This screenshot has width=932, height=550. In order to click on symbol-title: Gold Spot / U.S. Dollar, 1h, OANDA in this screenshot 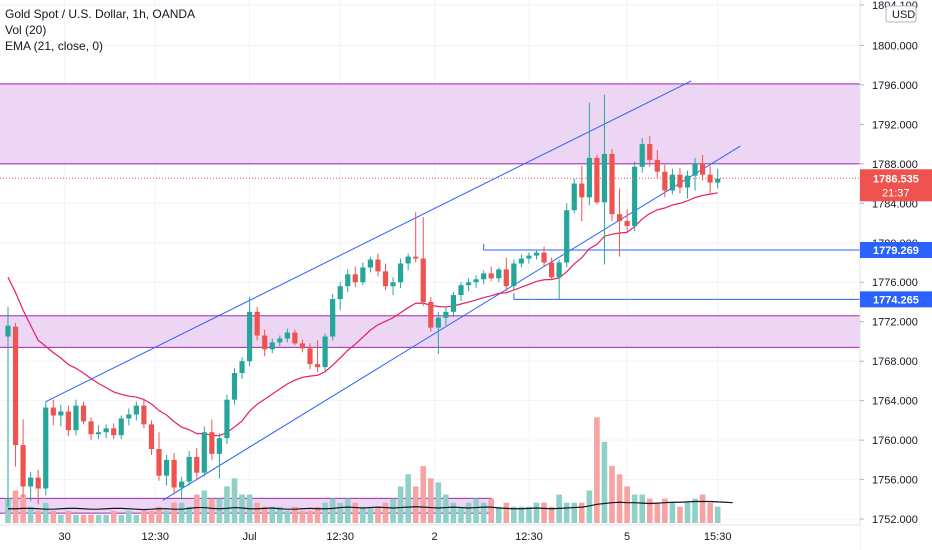, I will do `click(100, 14)`.